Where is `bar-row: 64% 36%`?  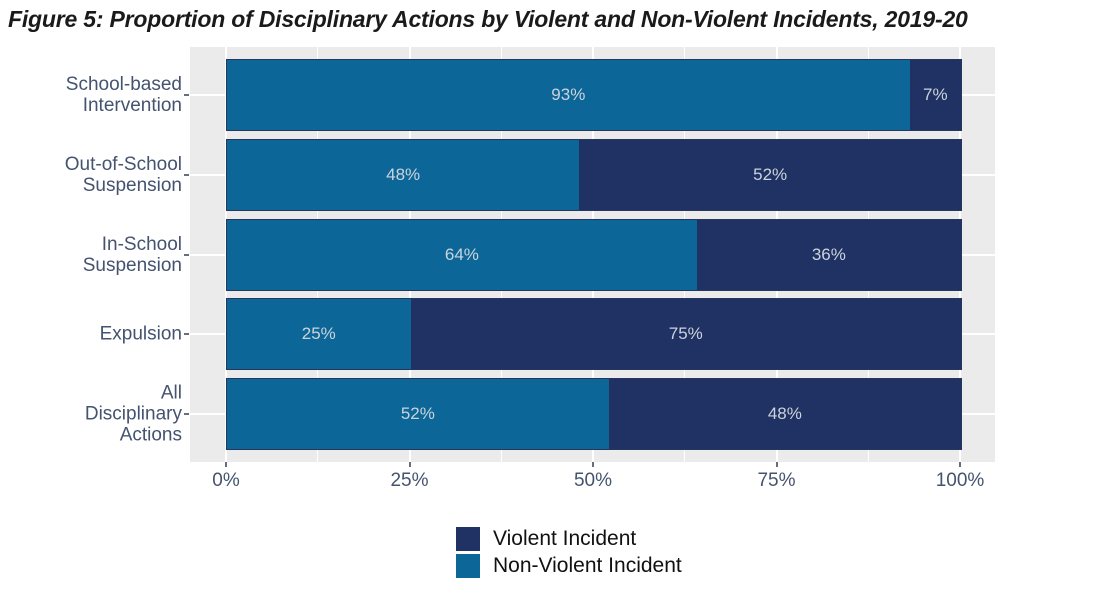 bar-row: 64% 36% is located at coordinates (594, 254).